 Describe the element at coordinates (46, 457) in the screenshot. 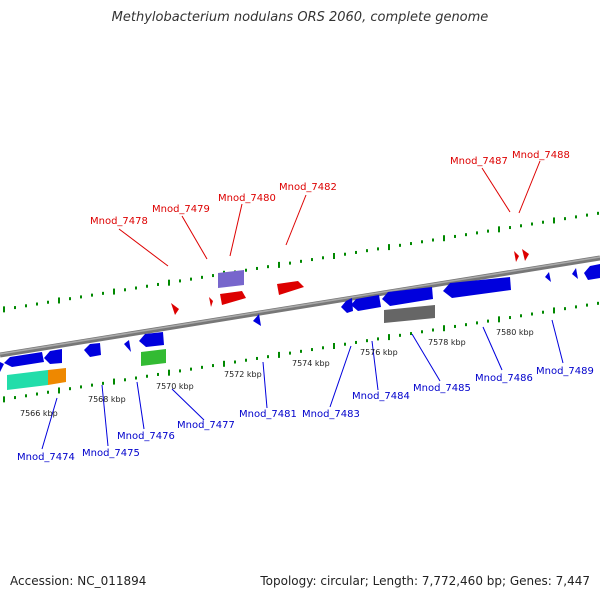

I see `gene-label-mnod-7474: Mnod_7474` at that location.